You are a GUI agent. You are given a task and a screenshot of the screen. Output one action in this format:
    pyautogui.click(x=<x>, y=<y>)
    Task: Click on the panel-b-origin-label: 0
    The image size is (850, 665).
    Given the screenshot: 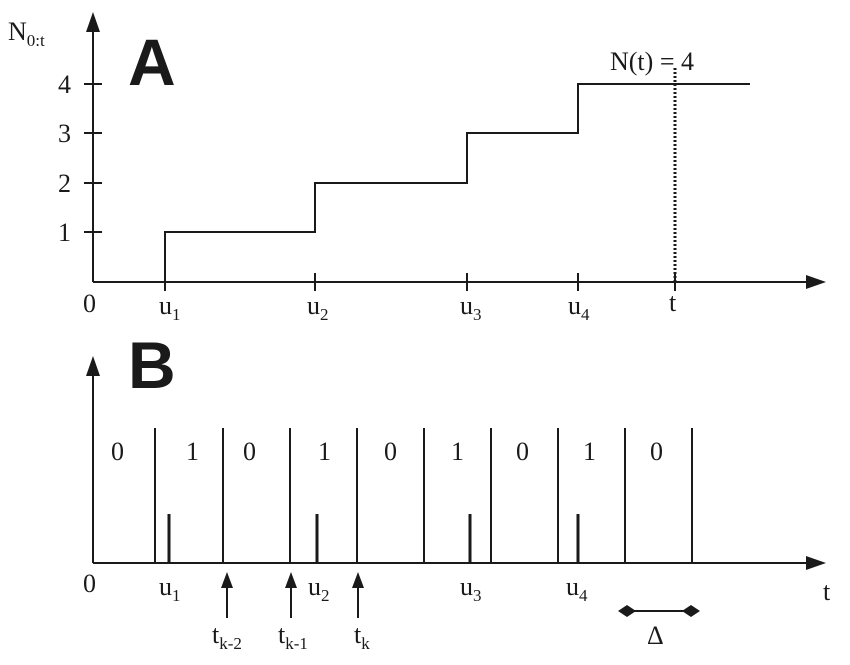 What is the action you would take?
    pyautogui.click(x=89, y=583)
    